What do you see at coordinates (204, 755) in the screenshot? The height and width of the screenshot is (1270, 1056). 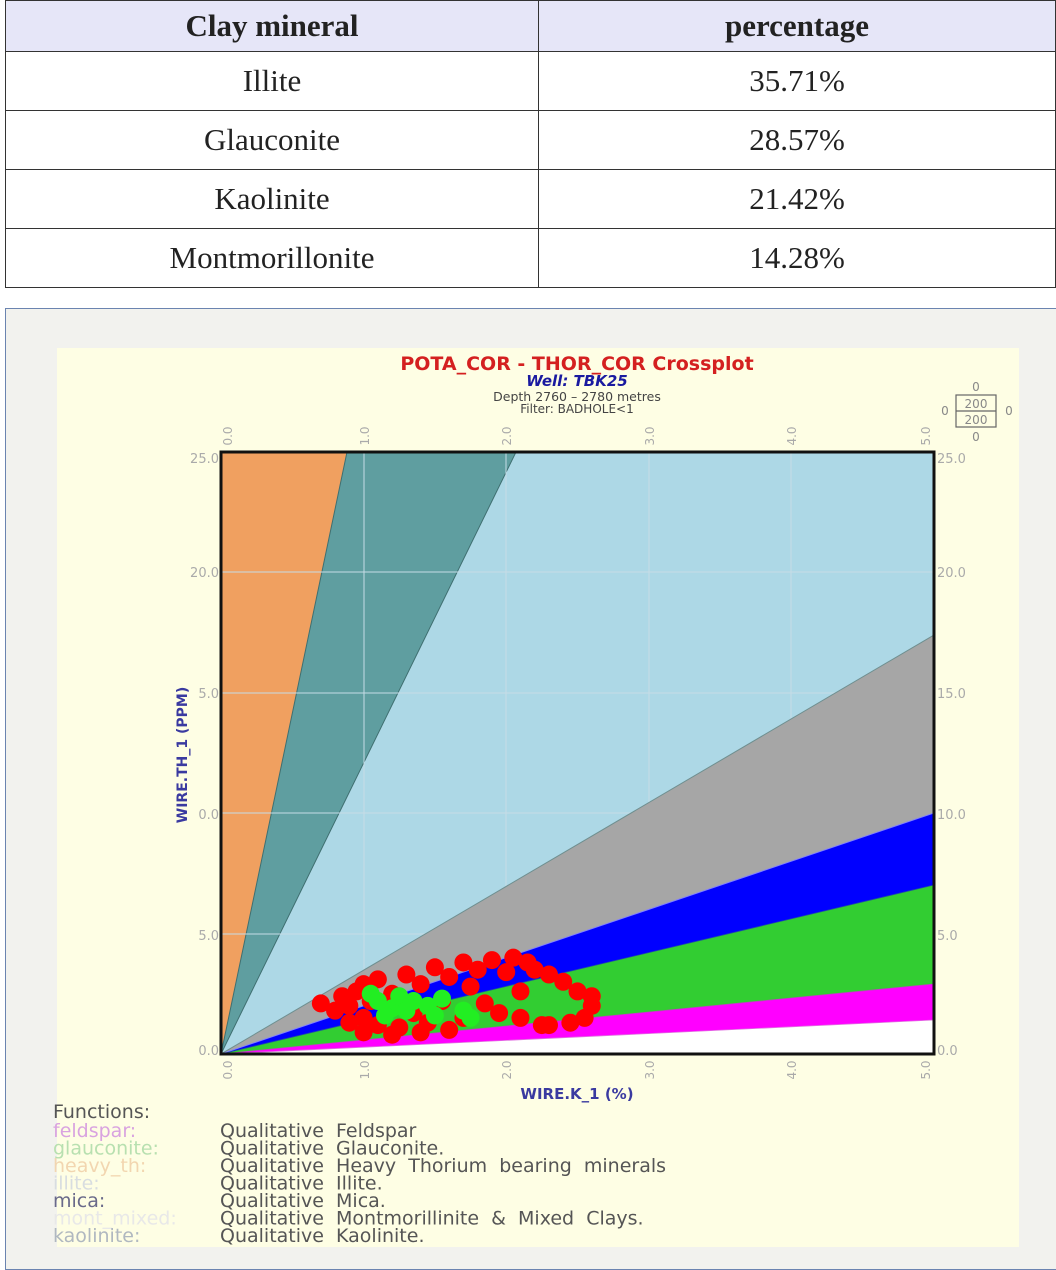 I see `y-ticks-left: 0.0 5.0 0.0 5.0 20.0 25.0` at bounding box center [204, 755].